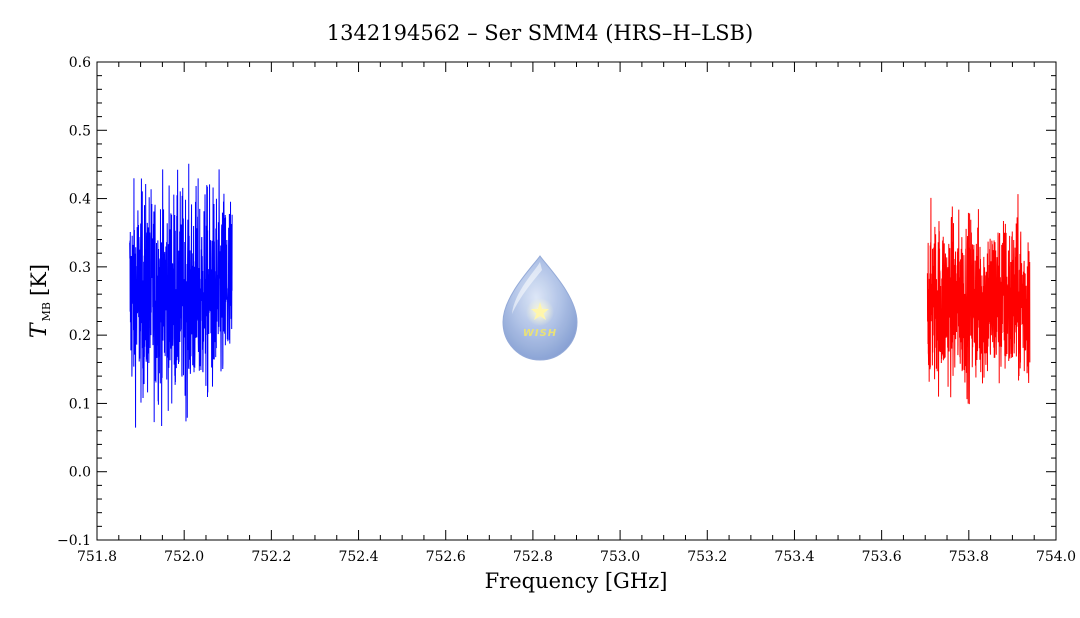 The width and height of the screenshot is (1080, 618). Describe the element at coordinates (80, 131) in the screenshot. I see `y-tick-label: 0.5` at that location.